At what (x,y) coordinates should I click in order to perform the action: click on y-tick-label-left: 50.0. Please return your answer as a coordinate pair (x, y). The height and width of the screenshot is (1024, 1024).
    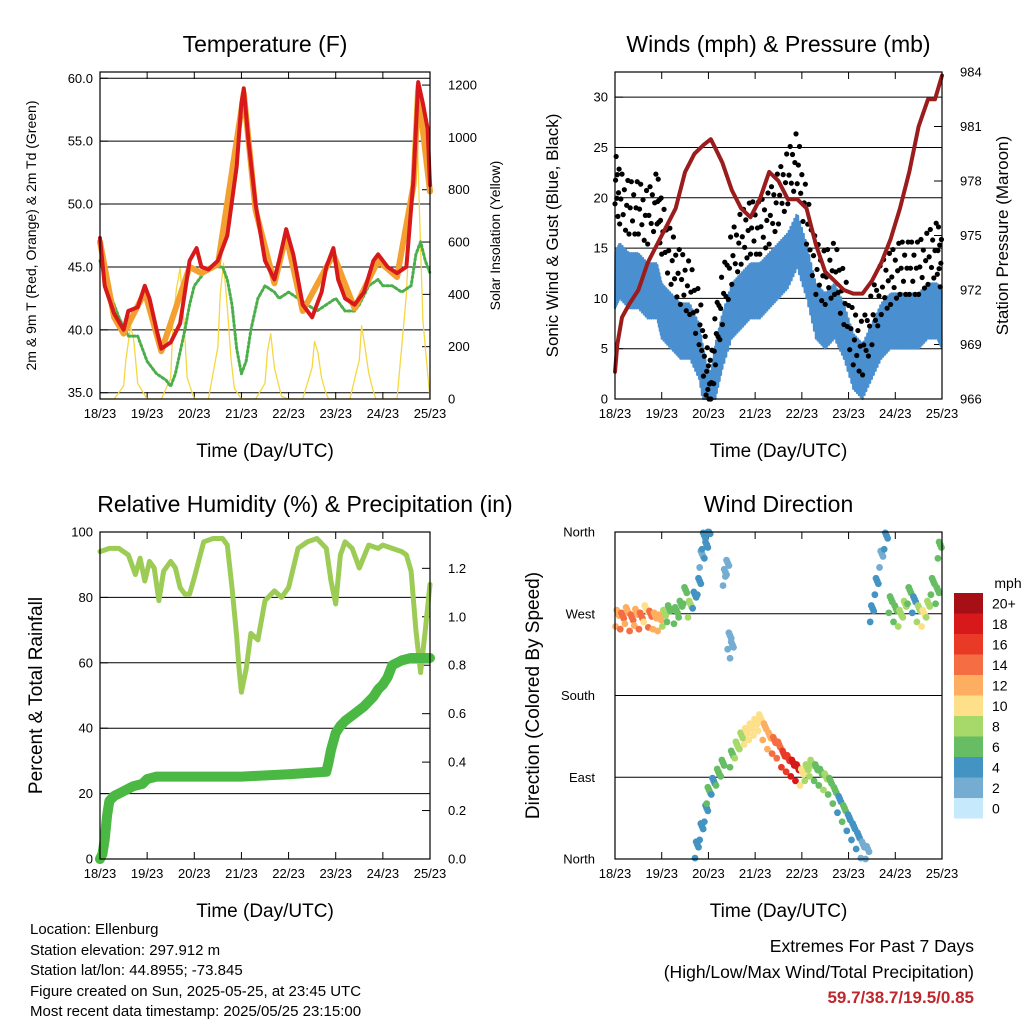
    Looking at the image, I should click on (80, 204).